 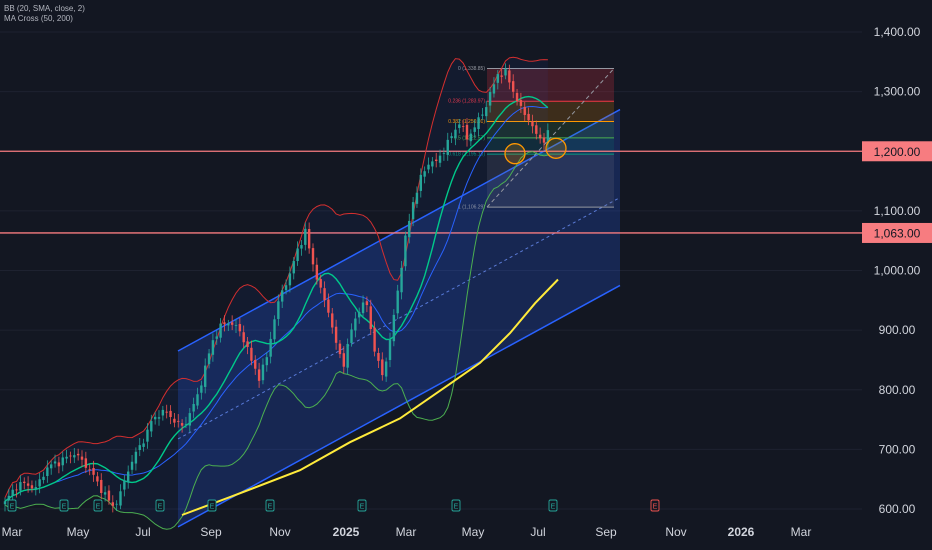 I want to click on price-tick-label: 1,100.00, so click(x=897, y=211).